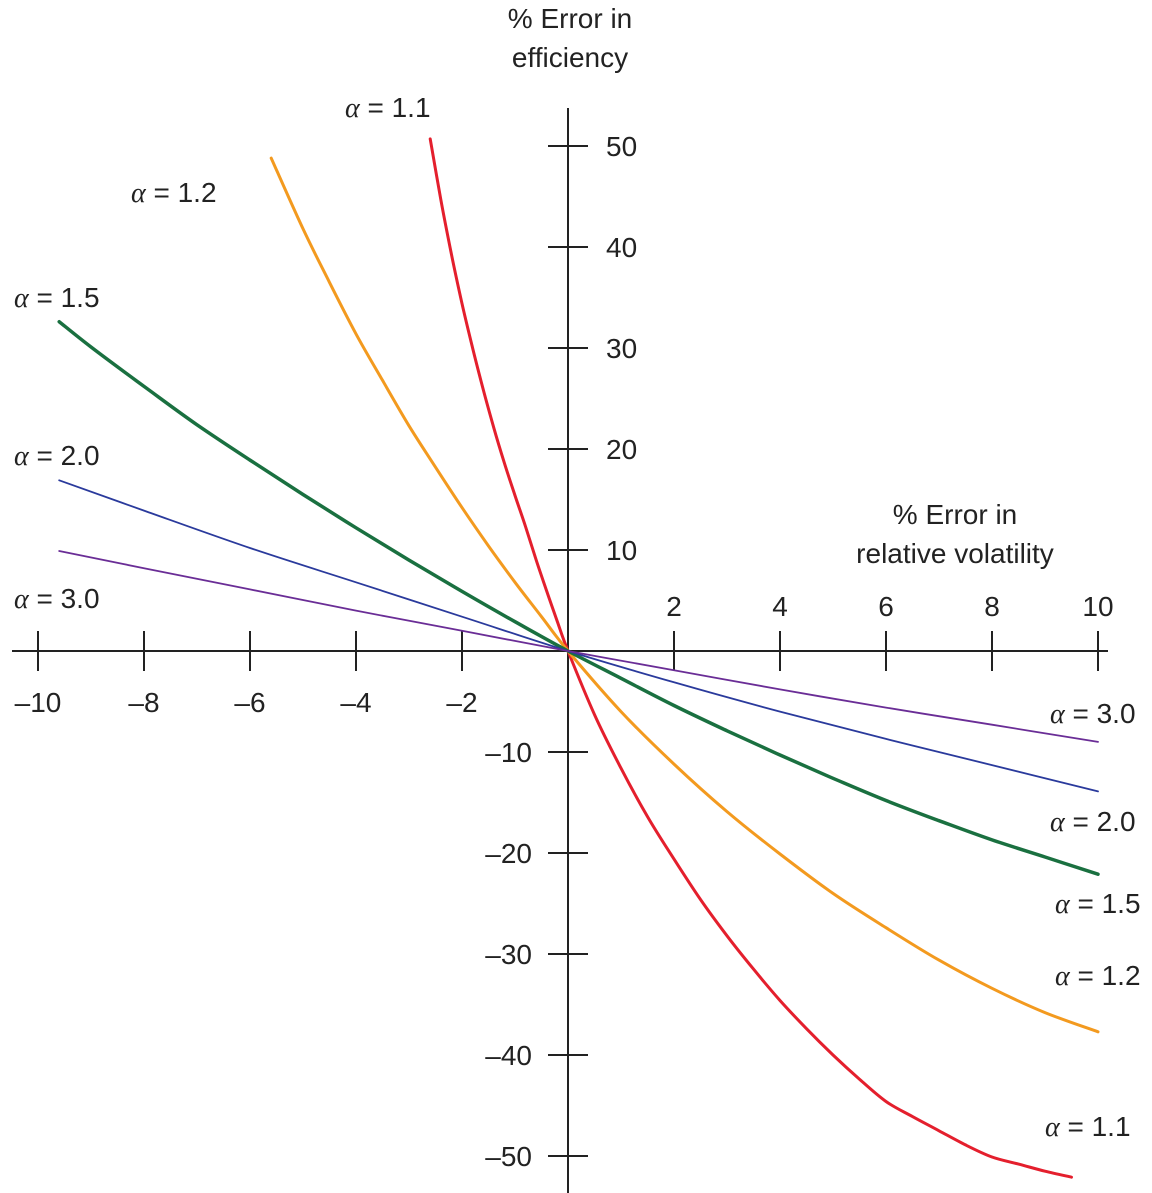 This screenshot has height=1193, width=1152. What do you see at coordinates (570, 57) in the screenshot?
I see `y-axis-title: efficiency` at bounding box center [570, 57].